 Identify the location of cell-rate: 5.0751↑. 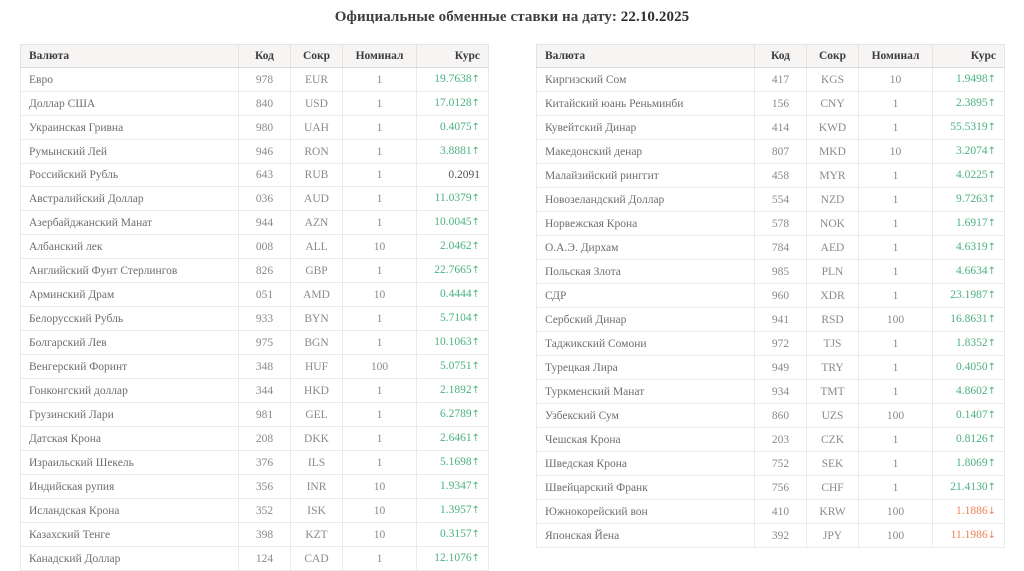
(452, 366).